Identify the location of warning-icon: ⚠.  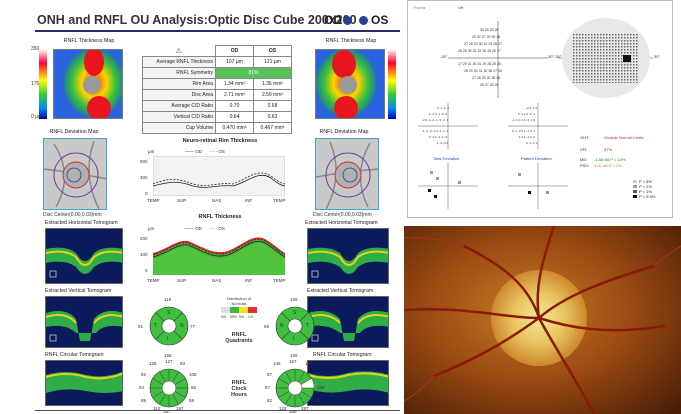
(178, 51).